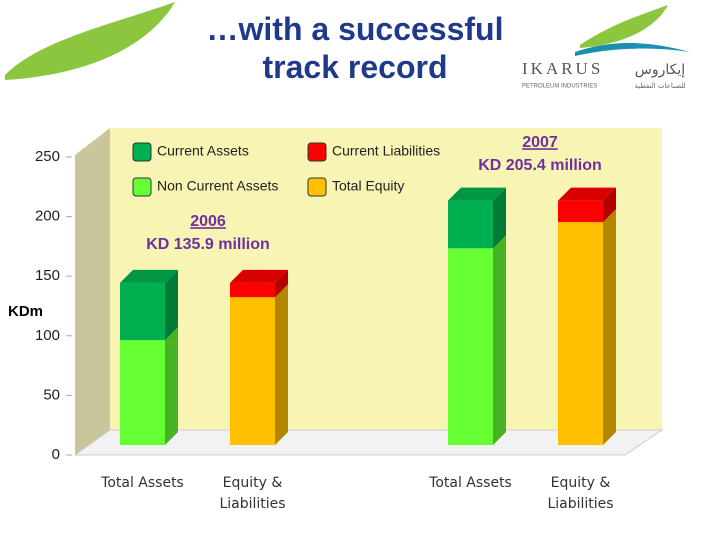 This screenshot has width=720, height=540. I want to click on legend-label: Current Liabilities, so click(386, 151).